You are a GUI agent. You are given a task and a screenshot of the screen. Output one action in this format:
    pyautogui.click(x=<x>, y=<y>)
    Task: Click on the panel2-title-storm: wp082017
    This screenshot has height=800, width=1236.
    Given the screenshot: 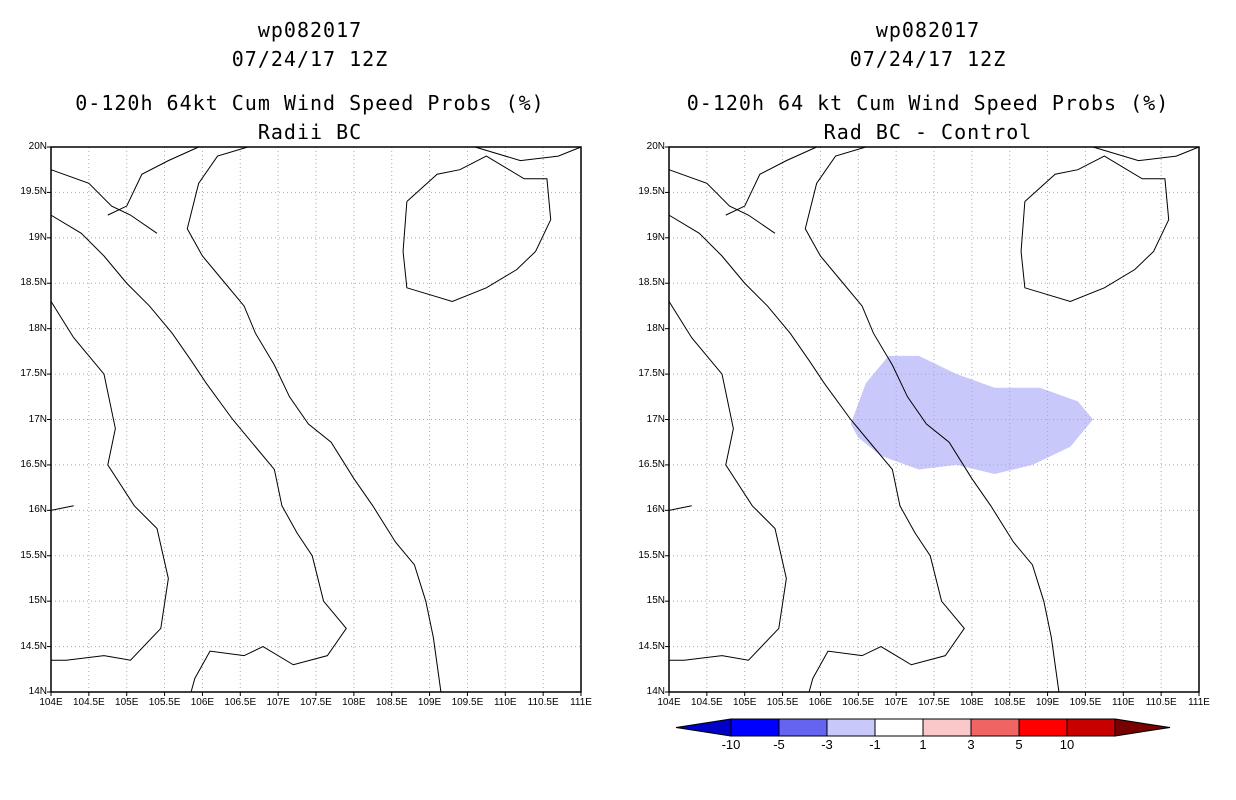 What is the action you would take?
    pyautogui.click(x=928, y=30)
    